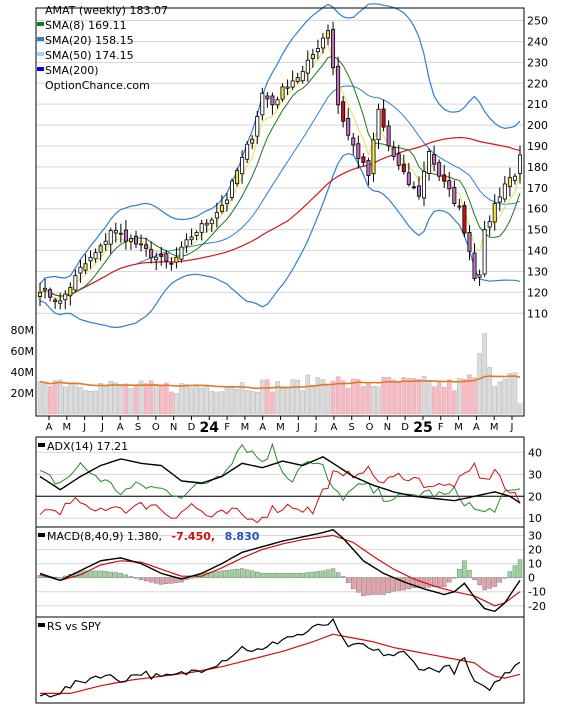 This screenshot has height=706, width=566. Describe the element at coordinates (537, 125) in the screenshot. I see `price-tick-label: 200` at that location.